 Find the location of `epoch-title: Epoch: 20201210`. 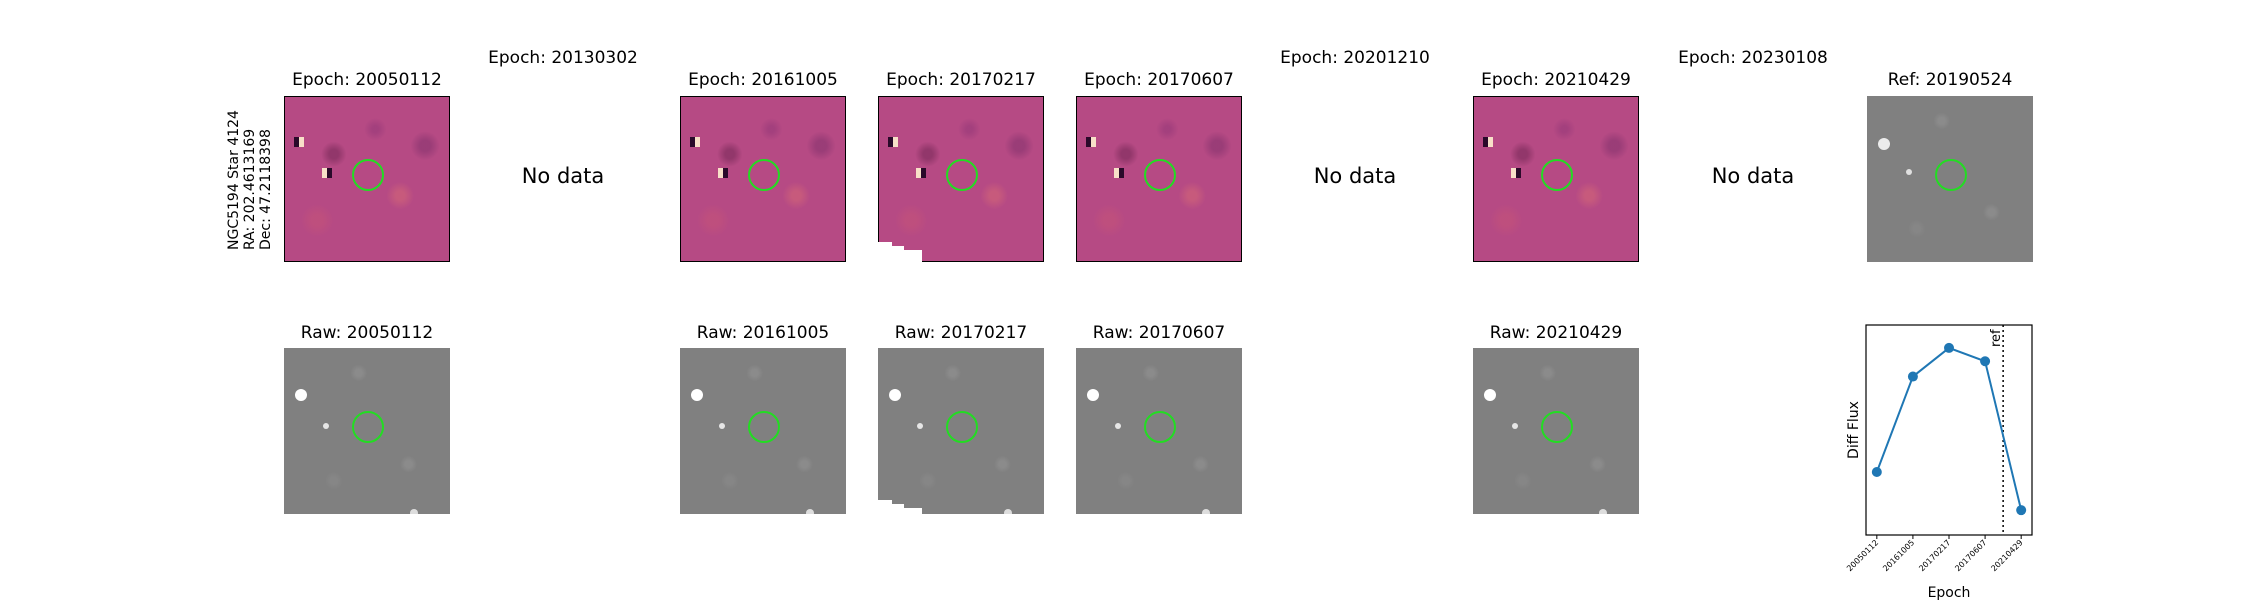

epoch-title: Epoch: 20201210 is located at coordinates (1355, 58).